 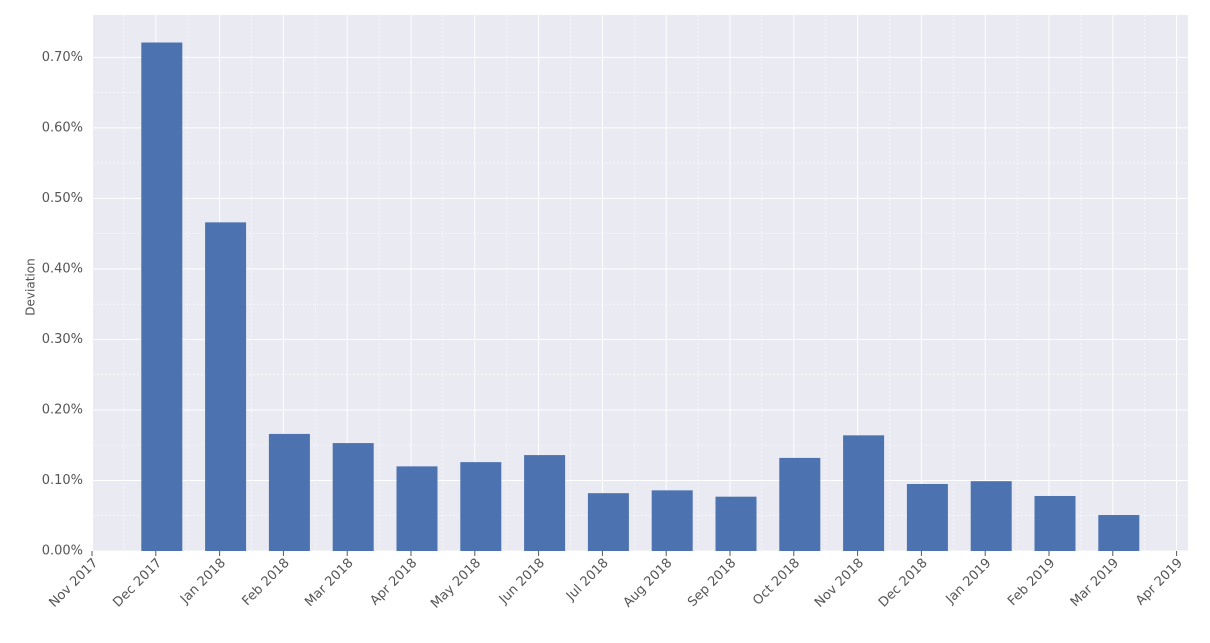 What do you see at coordinates (31, 286) in the screenshot?
I see `y-axis-label: Deviation` at bounding box center [31, 286].